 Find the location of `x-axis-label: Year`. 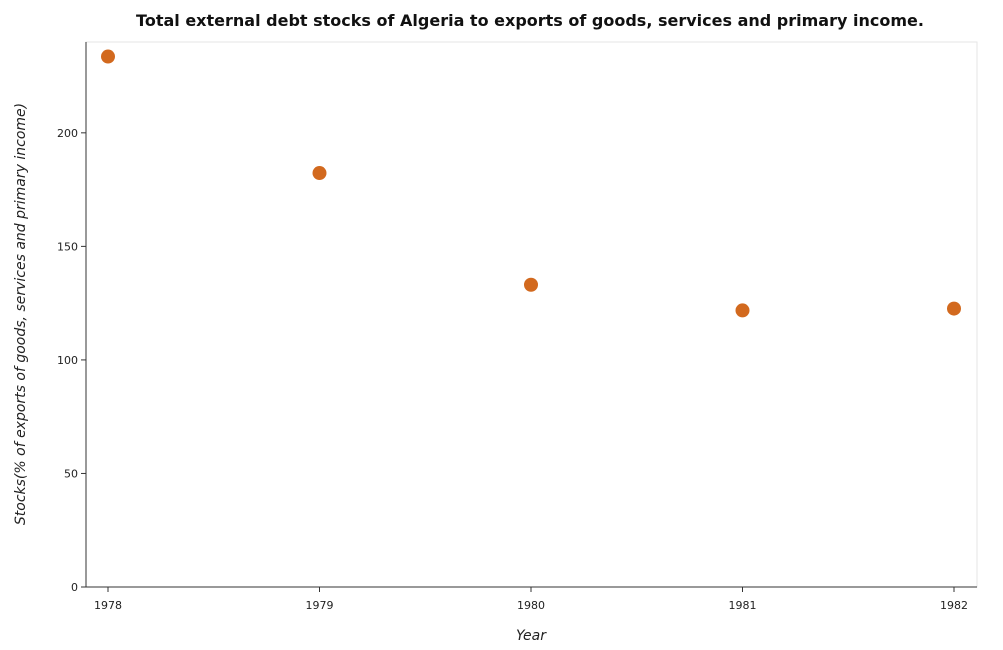

x-axis-label: Year is located at coordinates (531, 636).